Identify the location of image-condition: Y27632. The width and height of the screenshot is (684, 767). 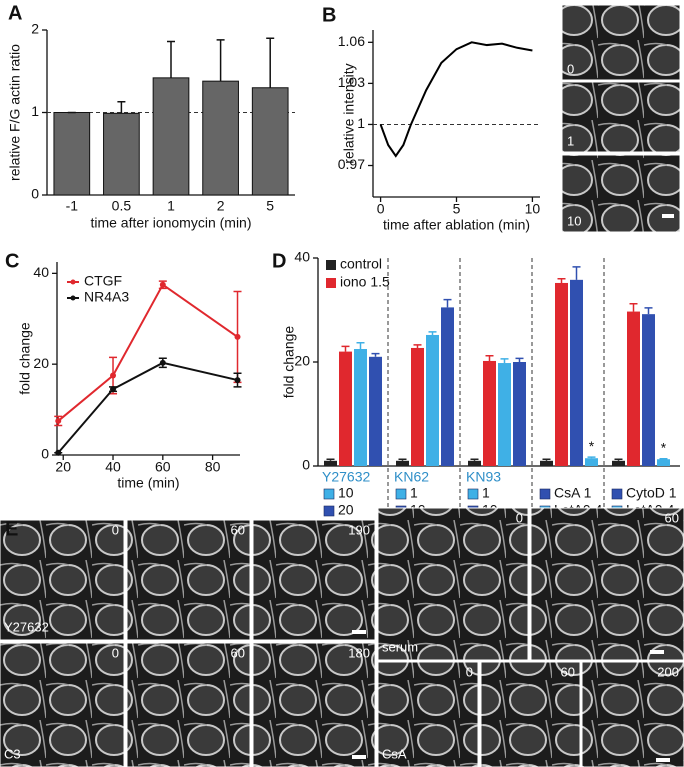
(26, 626).